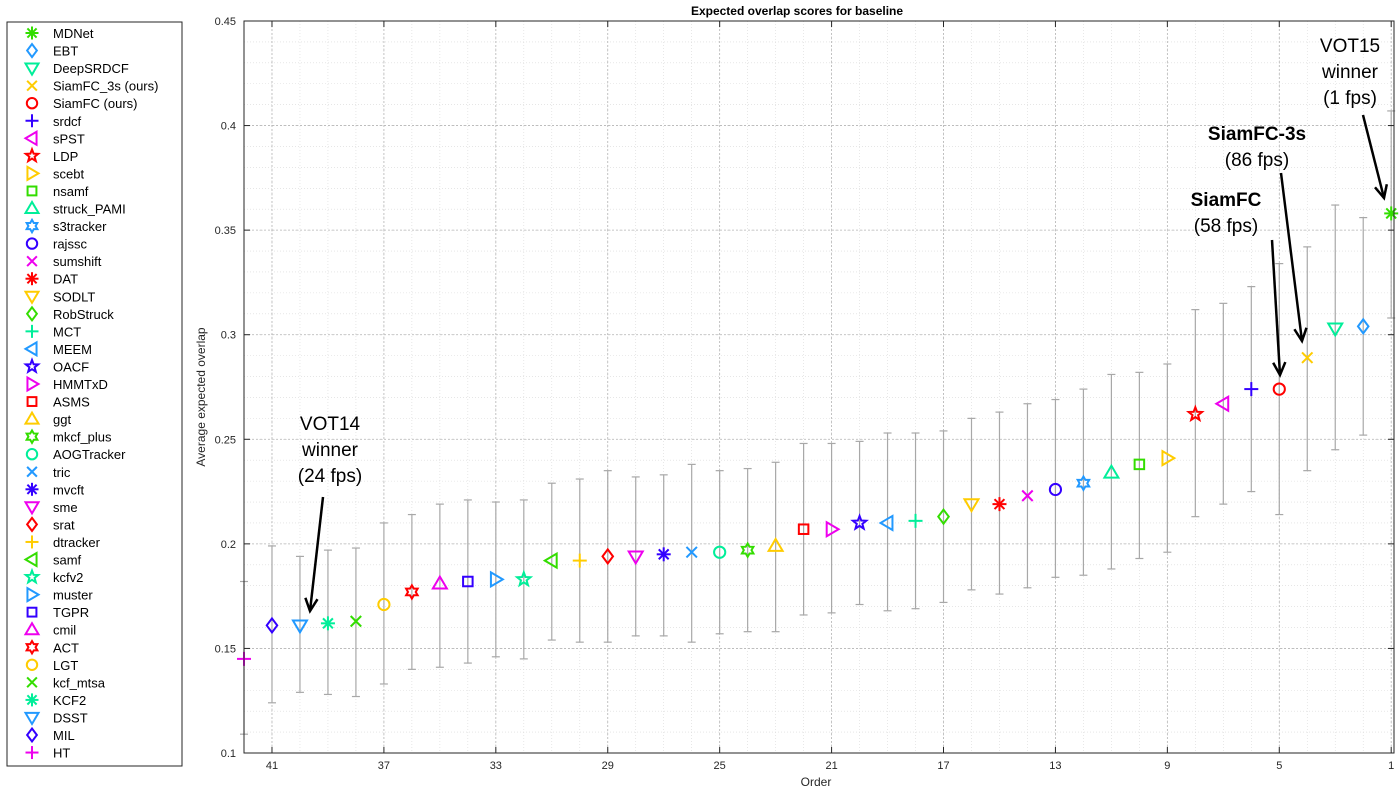  I want to click on legend-marker-sumshift, so click(32, 261).